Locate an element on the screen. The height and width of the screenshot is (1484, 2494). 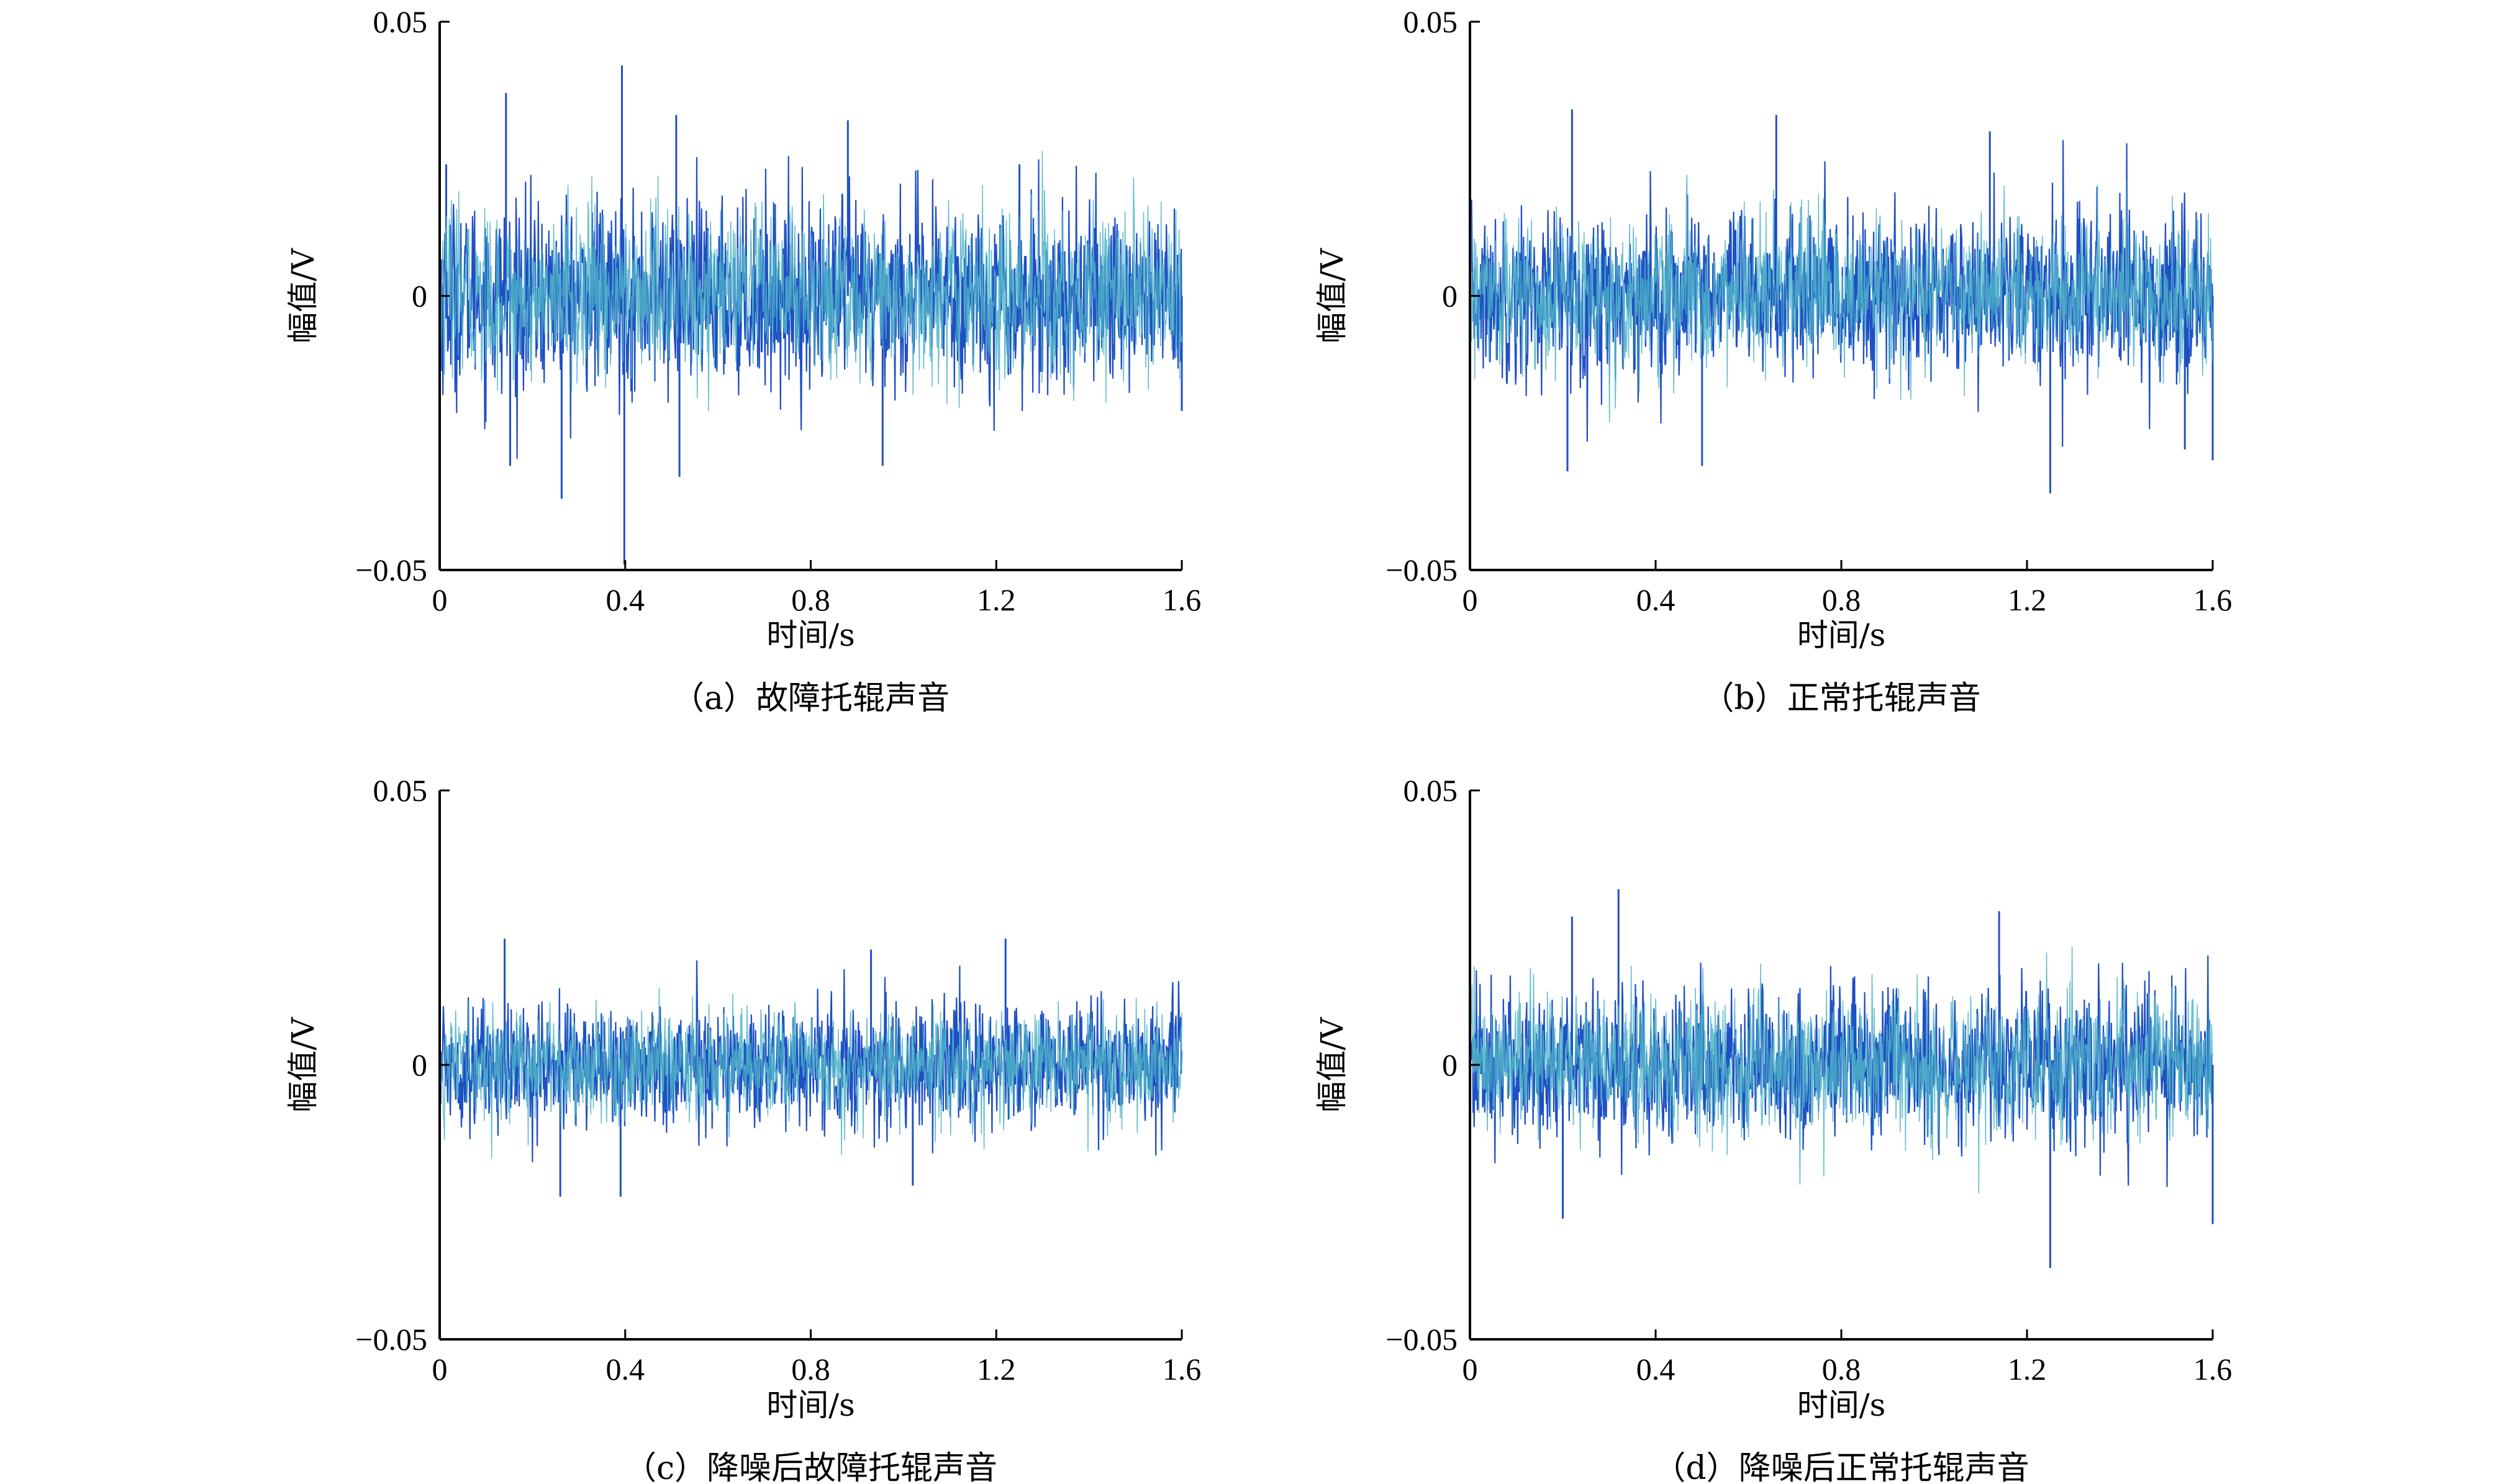
panel-caption: （b）正常托辊声音 is located at coordinates (1841, 698).